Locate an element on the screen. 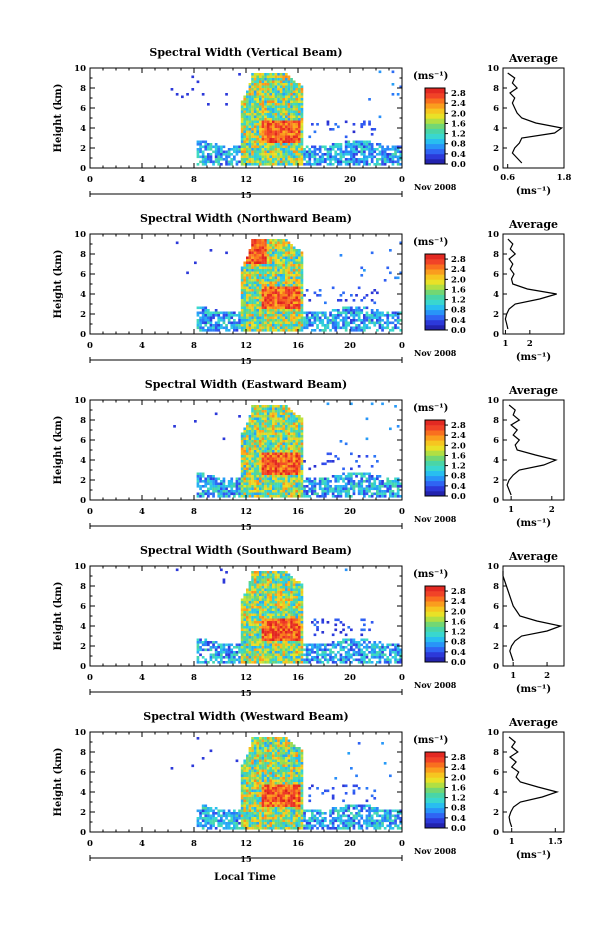 This screenshot has width=616, height=929. colorbar-segment is located at coordinates (435, 292).